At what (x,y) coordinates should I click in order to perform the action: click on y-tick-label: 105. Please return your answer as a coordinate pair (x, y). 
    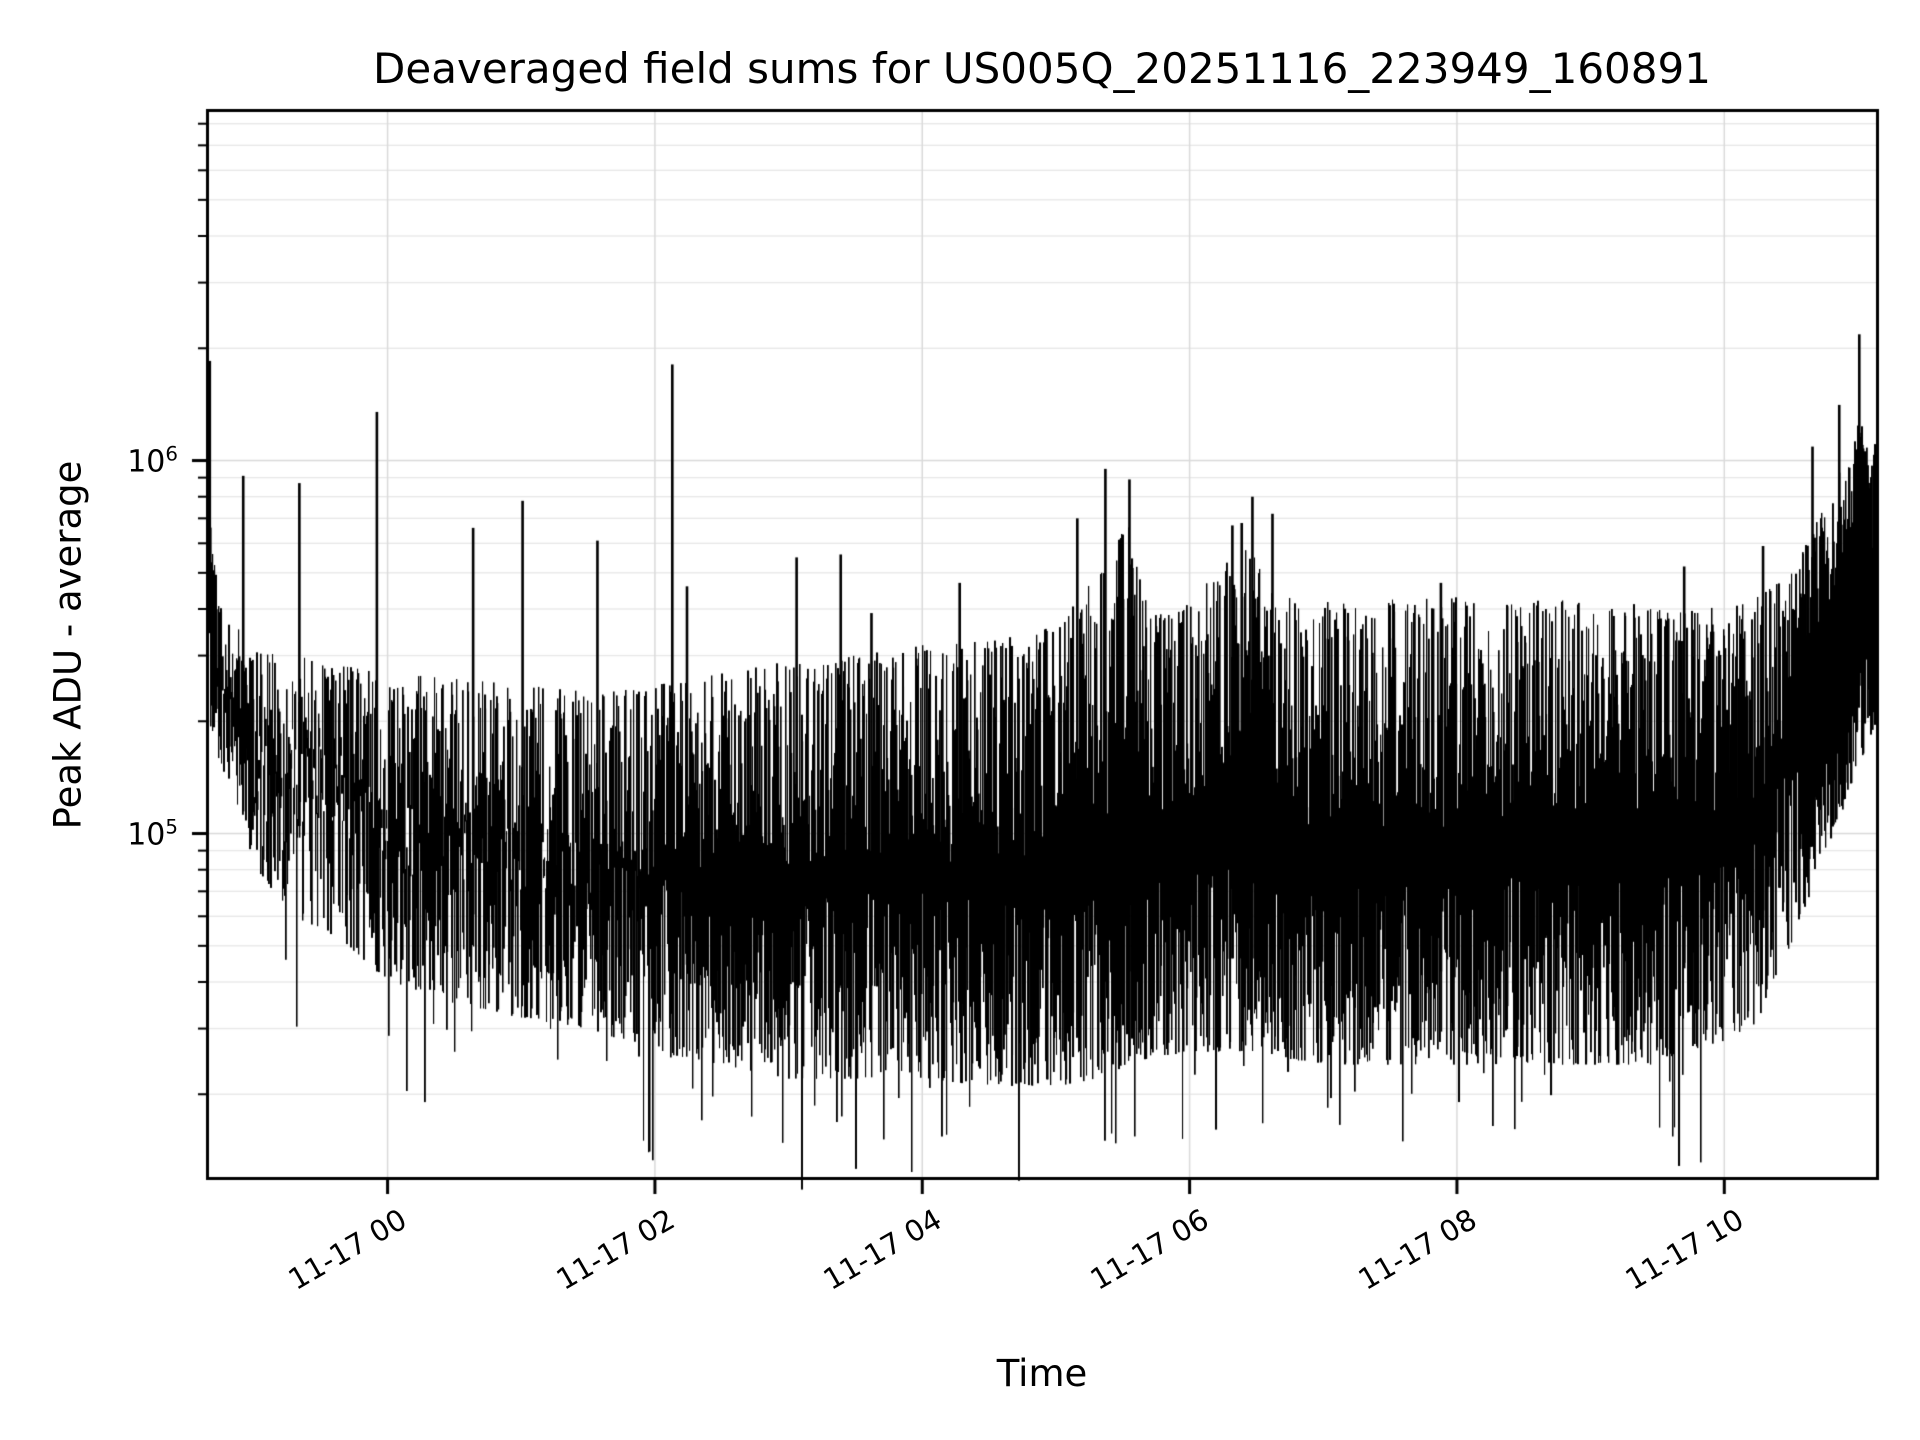
    Looking at the image, I should click on (152, 834).